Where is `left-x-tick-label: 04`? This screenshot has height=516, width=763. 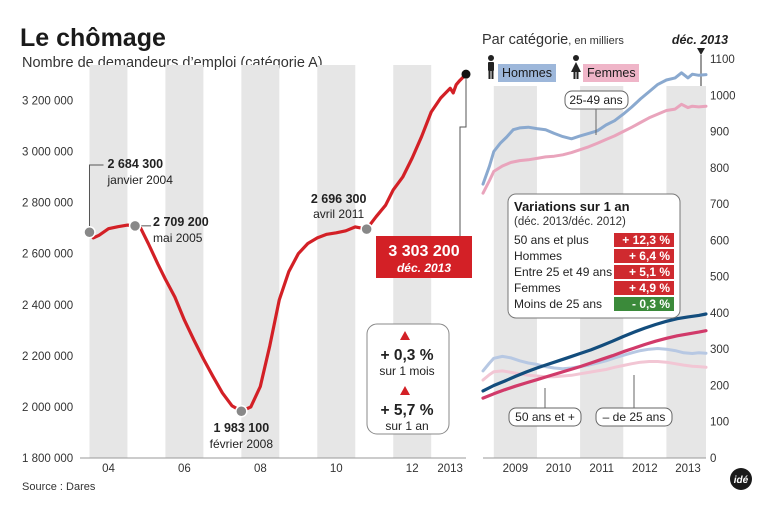 left-x-tick-label: 04 is located at coordinates (108, 469).